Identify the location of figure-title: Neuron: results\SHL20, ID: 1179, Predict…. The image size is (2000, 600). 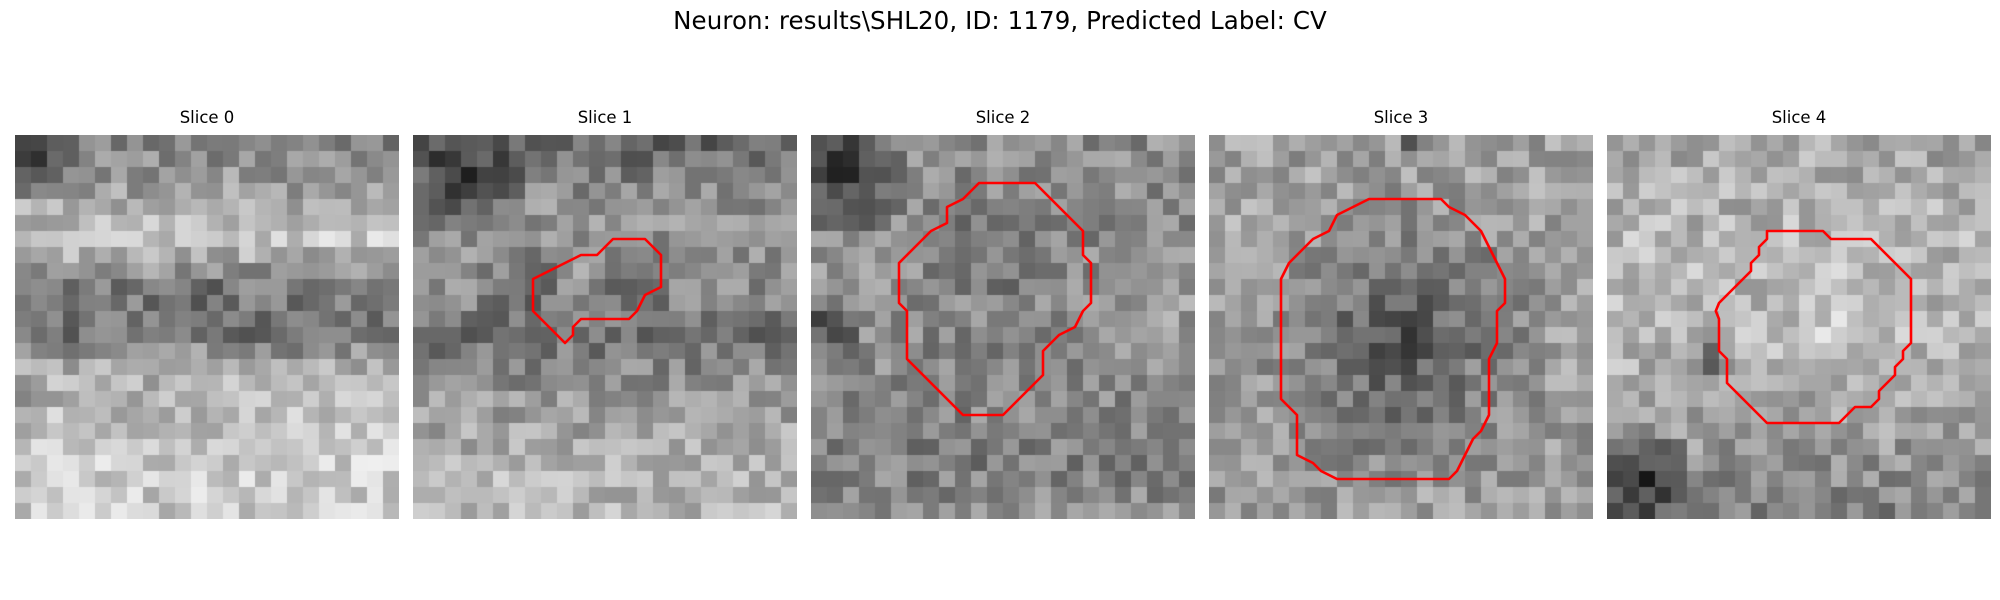
(1000, 20).